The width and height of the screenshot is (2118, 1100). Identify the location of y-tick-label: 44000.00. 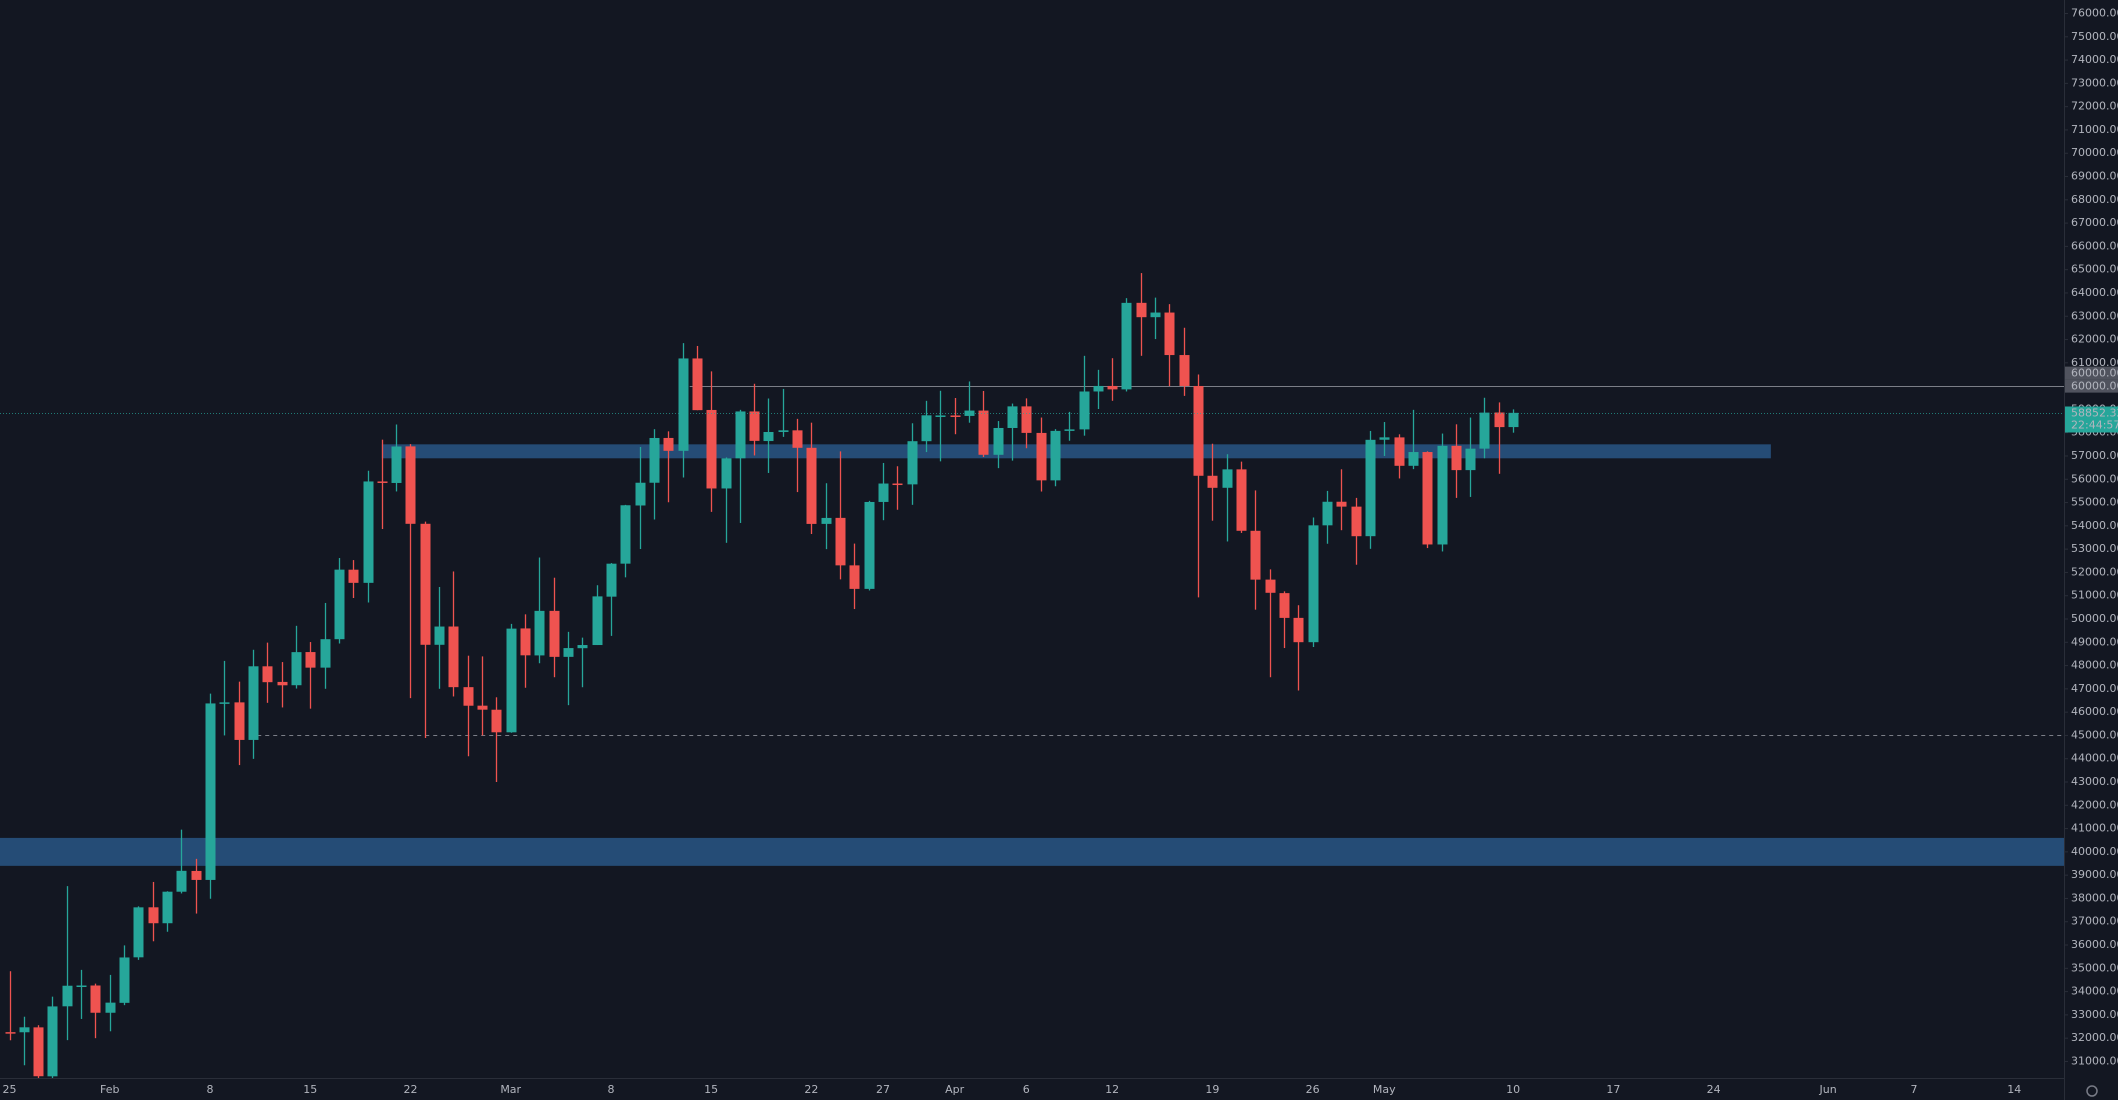
(2094, 758).